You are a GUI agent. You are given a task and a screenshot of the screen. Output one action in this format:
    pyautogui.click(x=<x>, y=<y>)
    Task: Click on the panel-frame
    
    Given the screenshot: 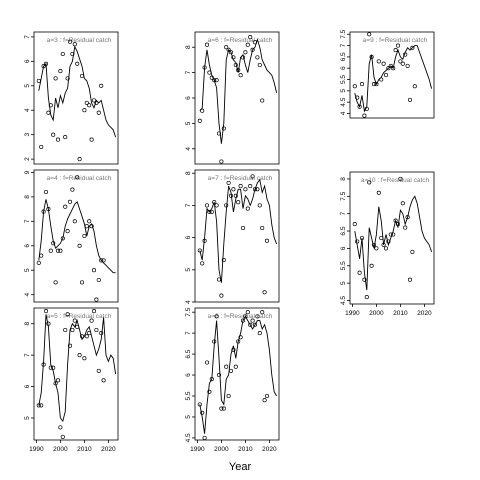 What is the action you would take?
    pyautogui.click(x=392, y=75)
    